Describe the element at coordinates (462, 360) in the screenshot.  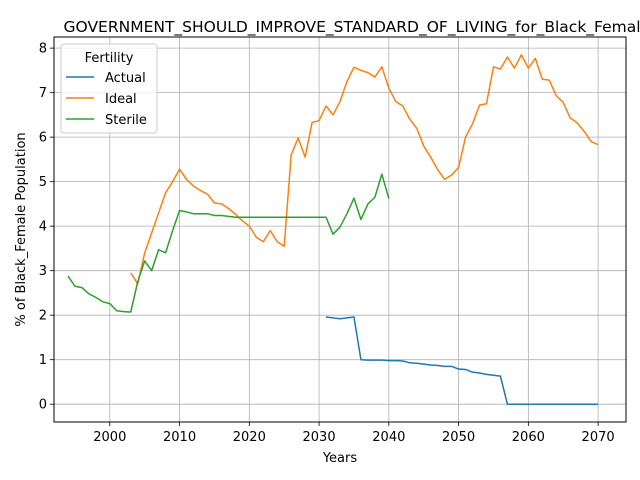
I see `series-line-actual` at that location.